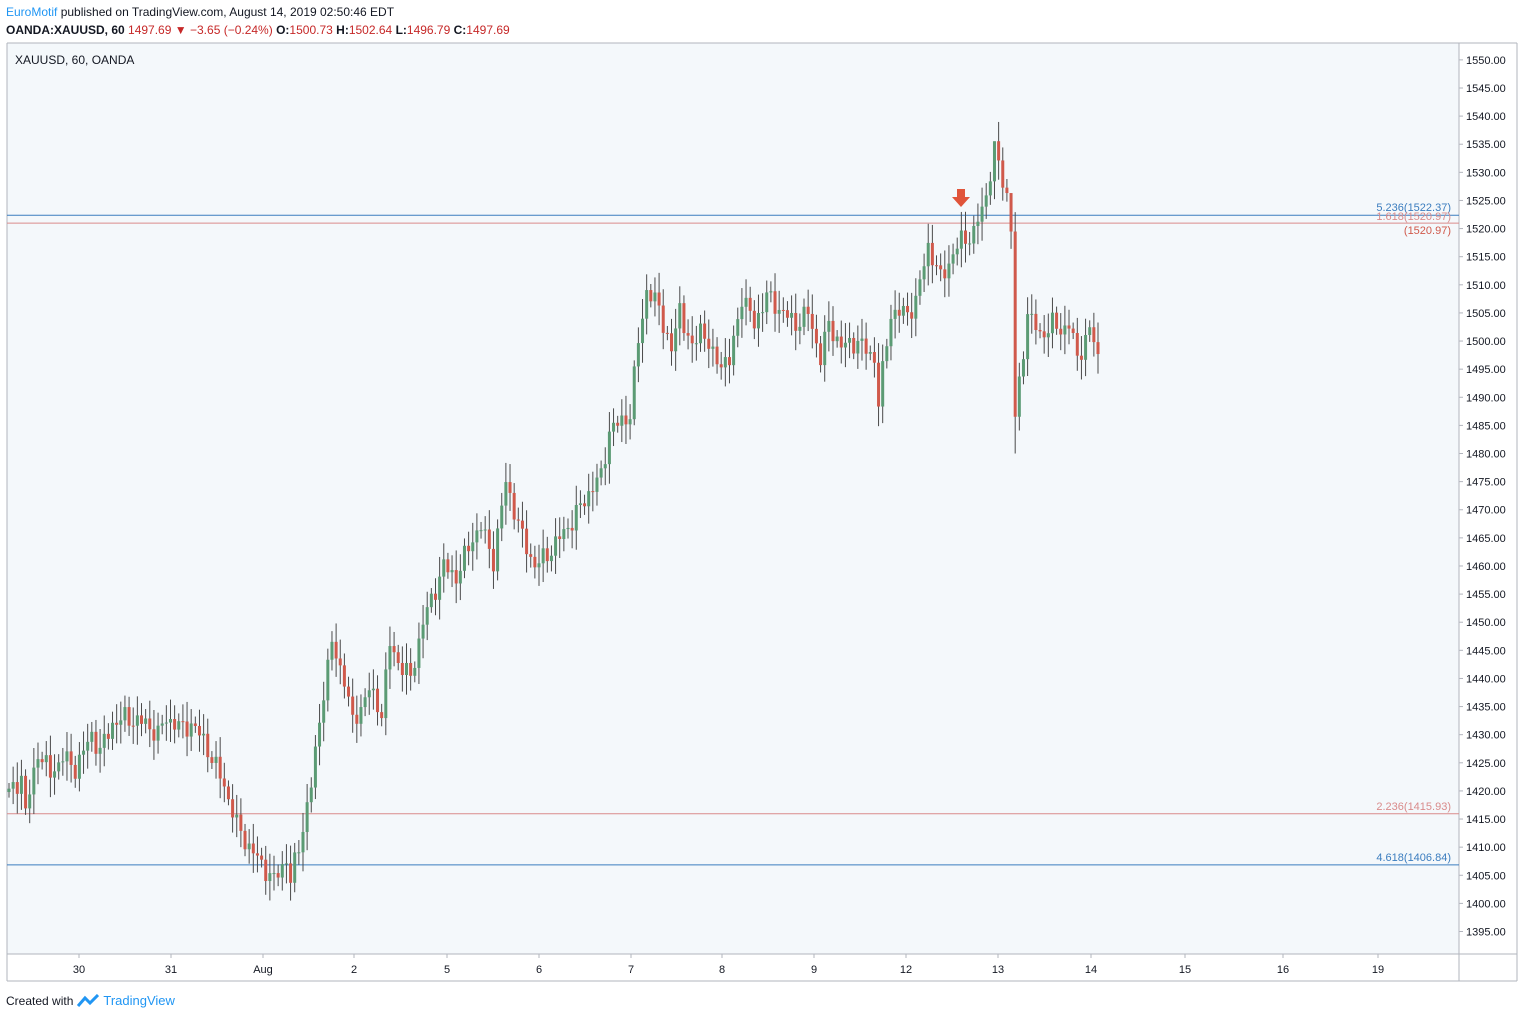  What do you see at coordinates (231, 30) in the screenshot?
I see `change-value: −3.65 (−0.24%)` at bounding box center [231, 30].